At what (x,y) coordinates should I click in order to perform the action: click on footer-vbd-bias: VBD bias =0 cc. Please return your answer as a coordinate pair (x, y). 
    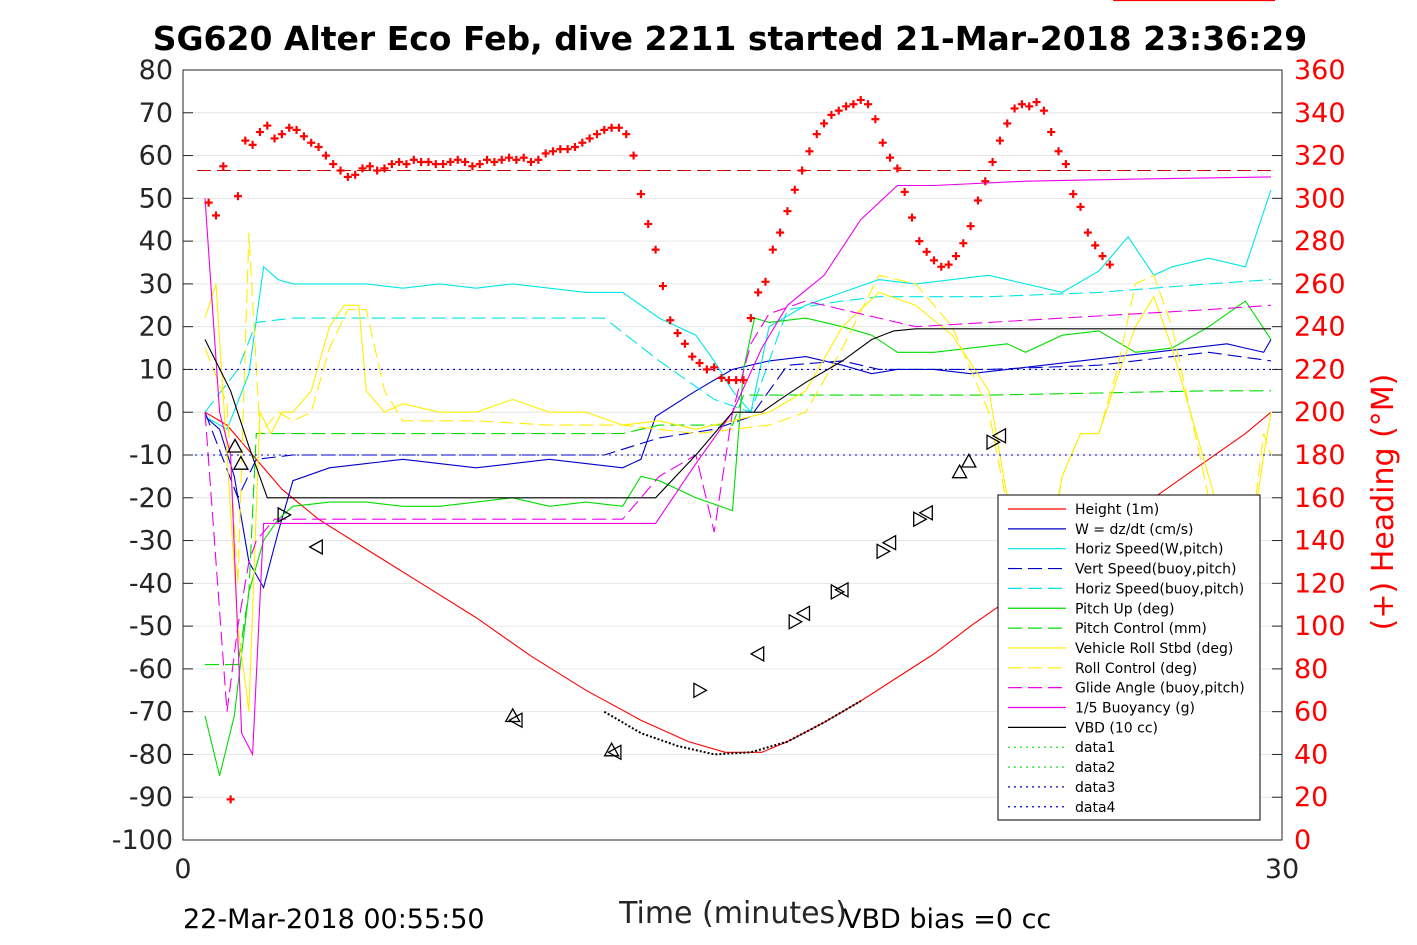
    Looking at the image, I should click on (947, 919).